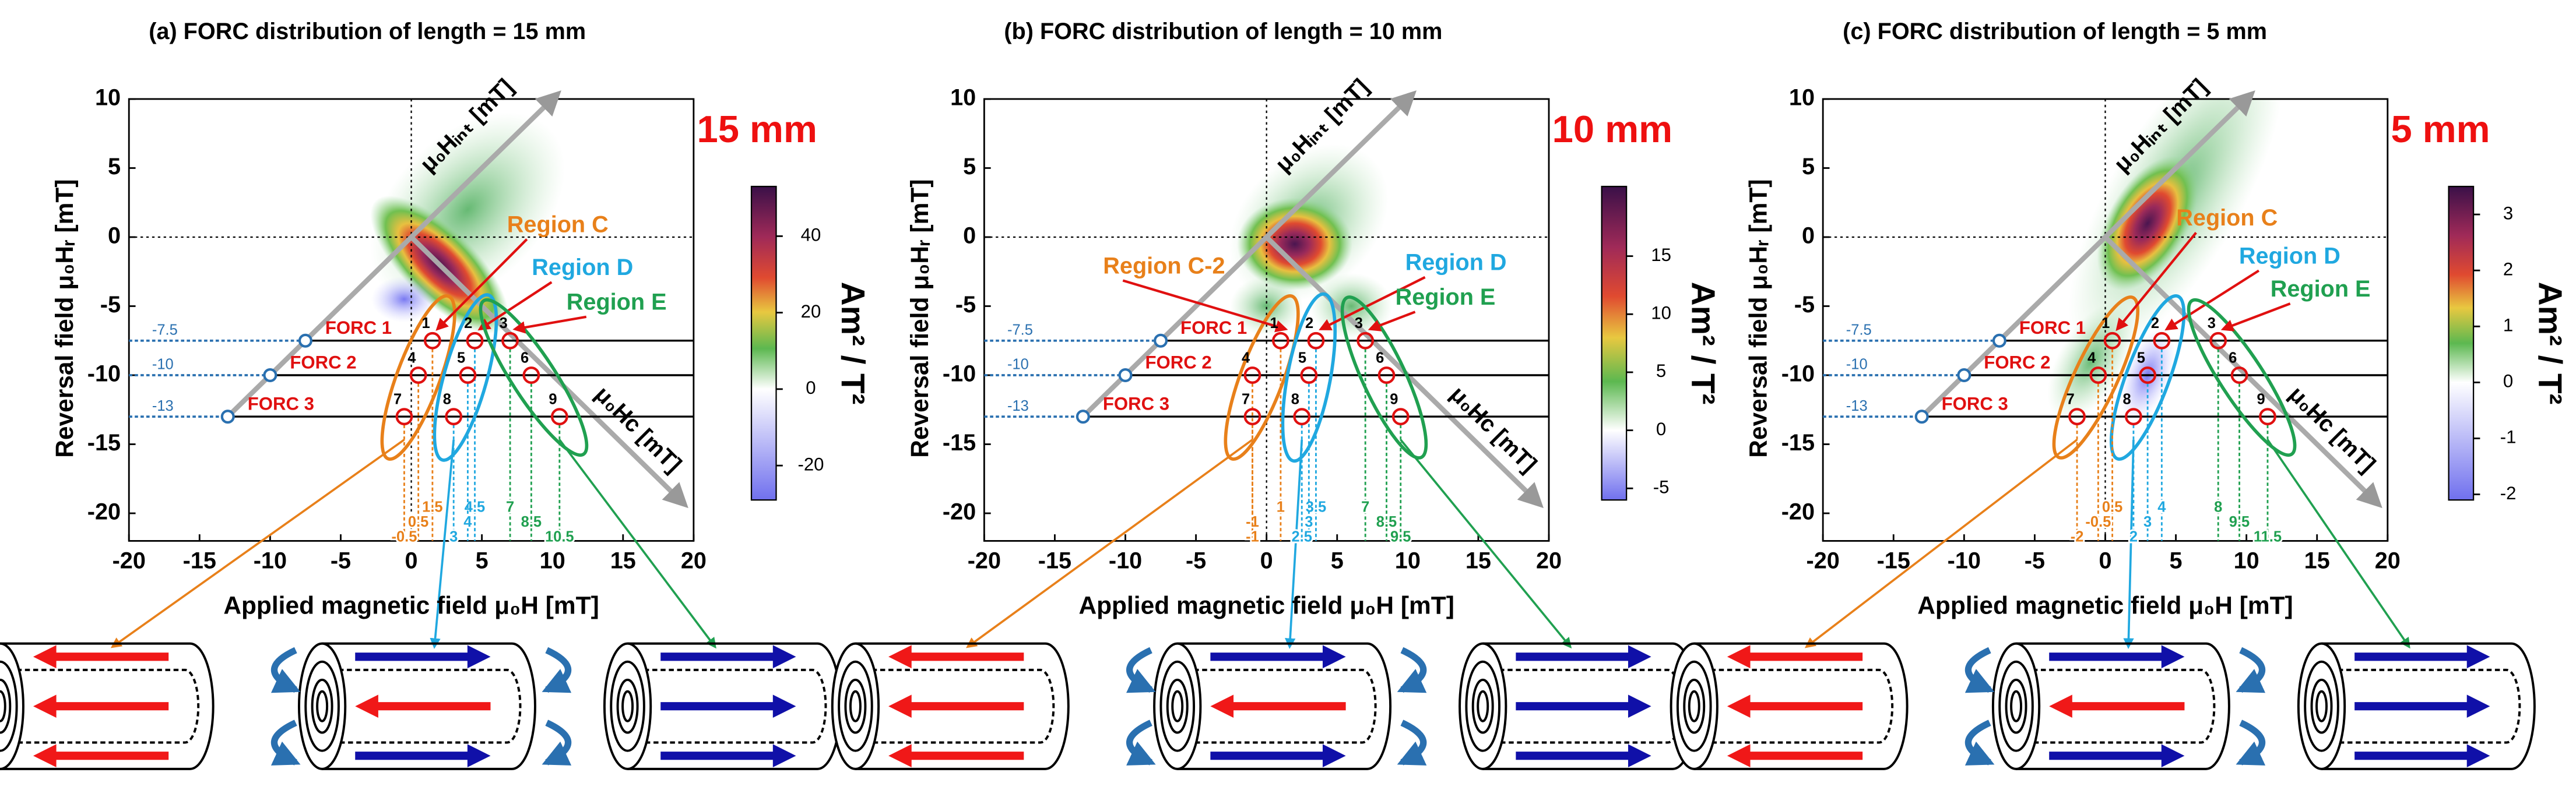 The width and height of the screenshot is (2576, 797). I want to click on point-x-label: 8.5, so click(1386, 522).